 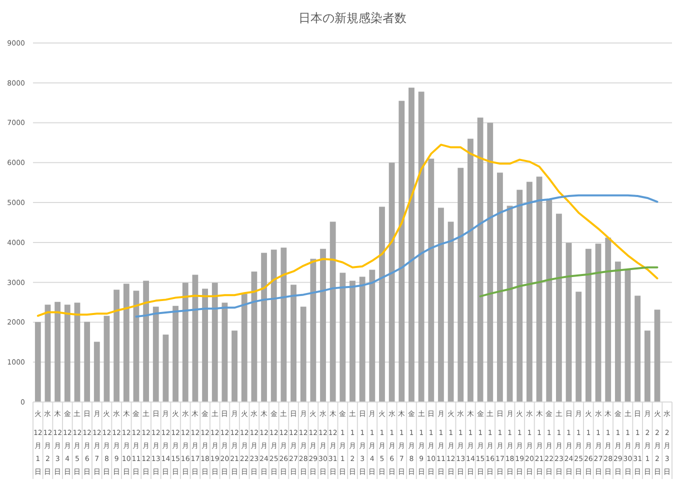 What do you see at coordinates (352, 18) in the screenshot?
I see `chart-title: 日本の新規感染者数` at bounding box center [352, 18].